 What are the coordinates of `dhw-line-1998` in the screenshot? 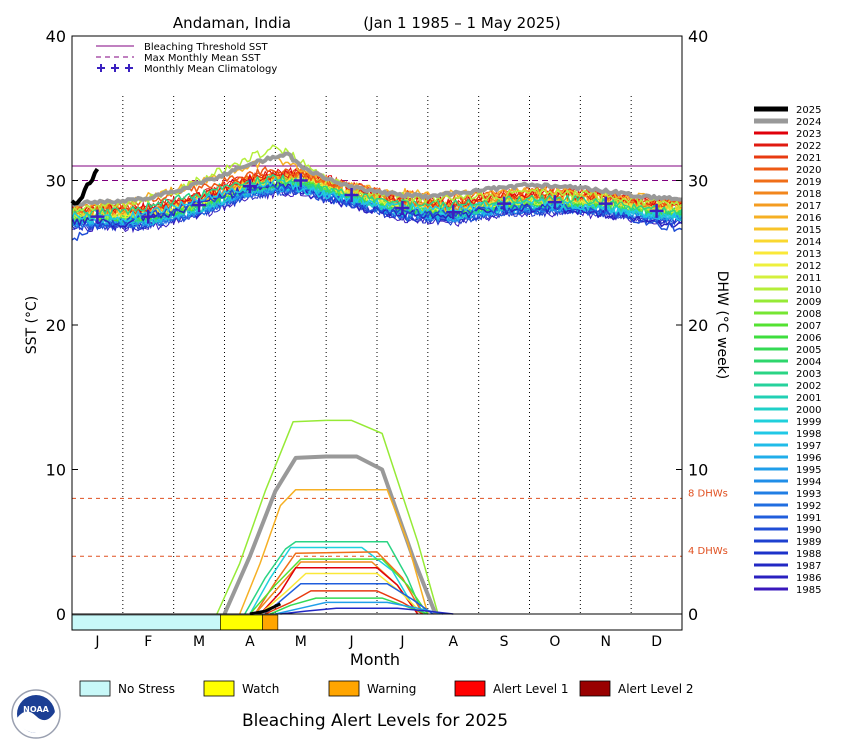 It's located at (334, 580).